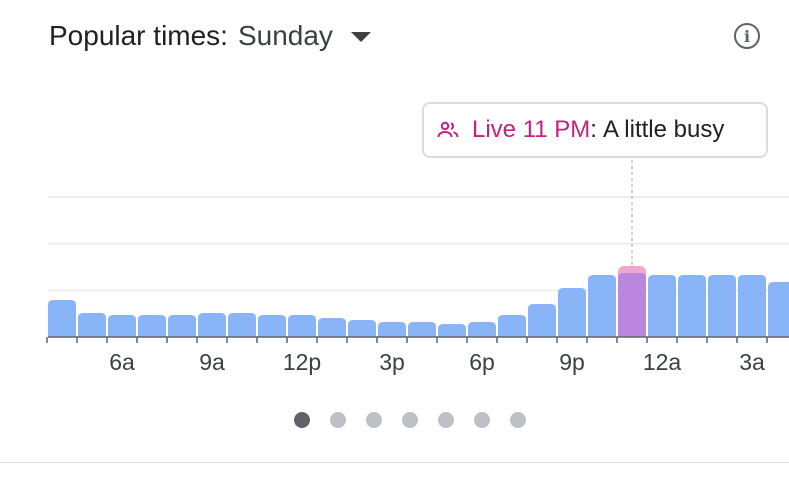  I want to click on live-status-text: A little busy, so click(663, 129).